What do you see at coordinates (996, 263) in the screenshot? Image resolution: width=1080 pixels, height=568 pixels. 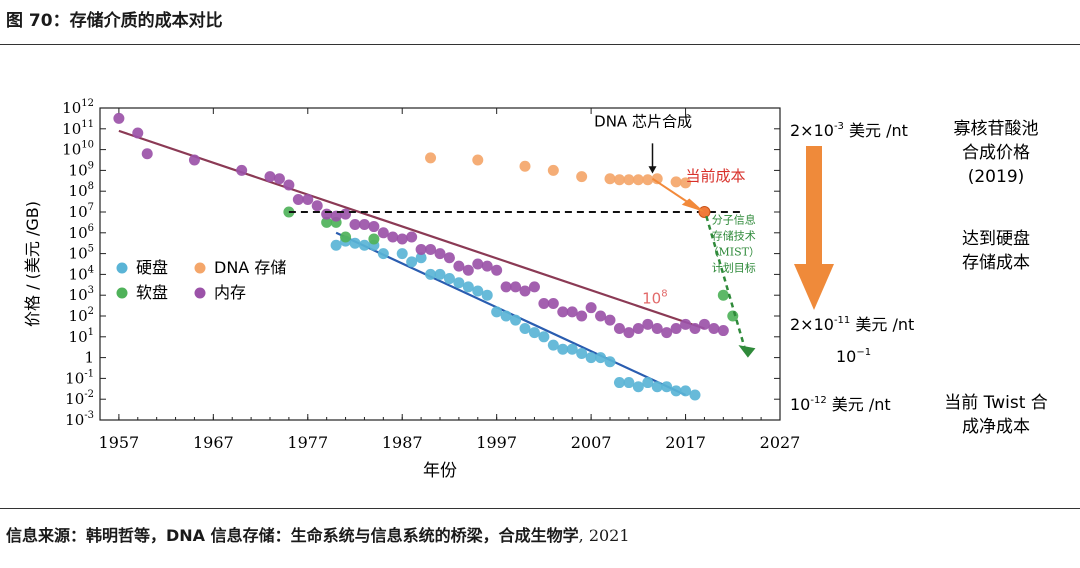 I see `reach-hdd-cost-label: 存储成本` at bounding box center [996, 263].